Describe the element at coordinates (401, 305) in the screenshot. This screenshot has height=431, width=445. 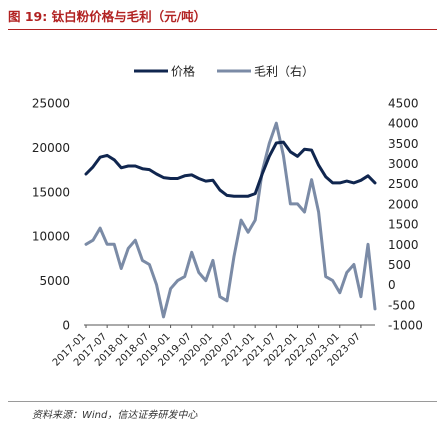
I see `right-y-tick-label: -500` at that location.